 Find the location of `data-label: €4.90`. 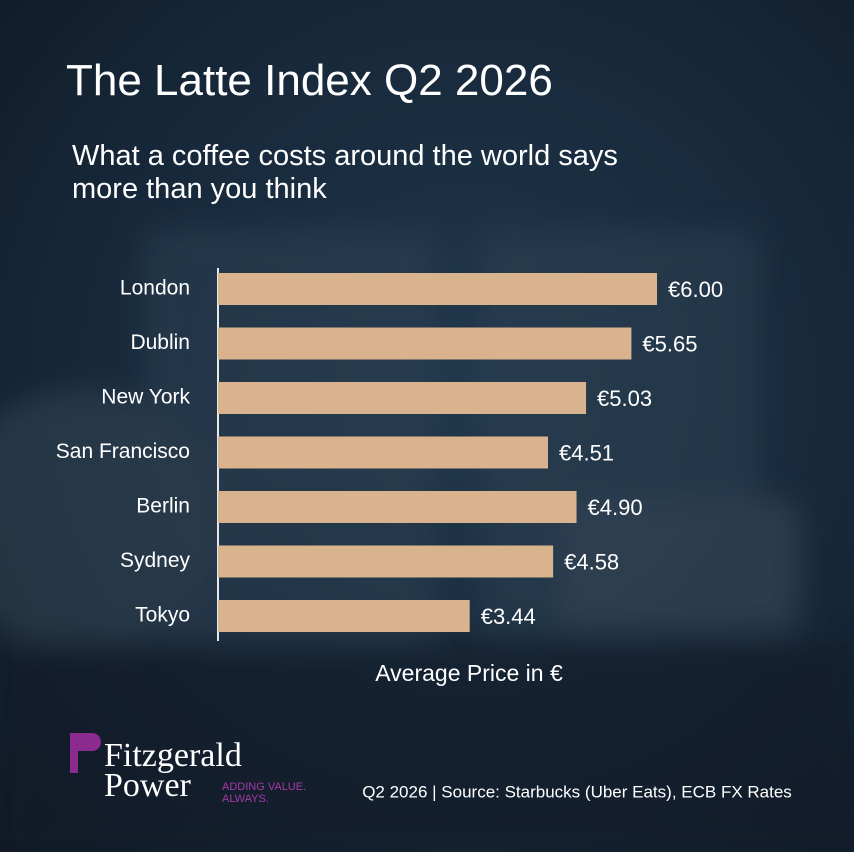

data-label: €4.90 is located at coordinates (615, 507).